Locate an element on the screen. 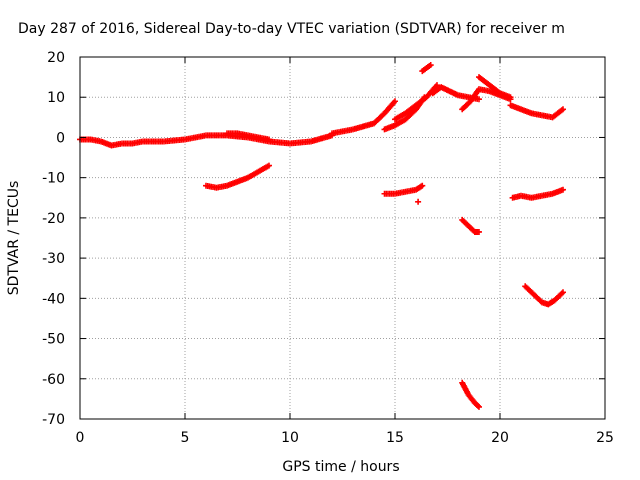  data-point-s15-p30 is located at coordinates (563, 292).